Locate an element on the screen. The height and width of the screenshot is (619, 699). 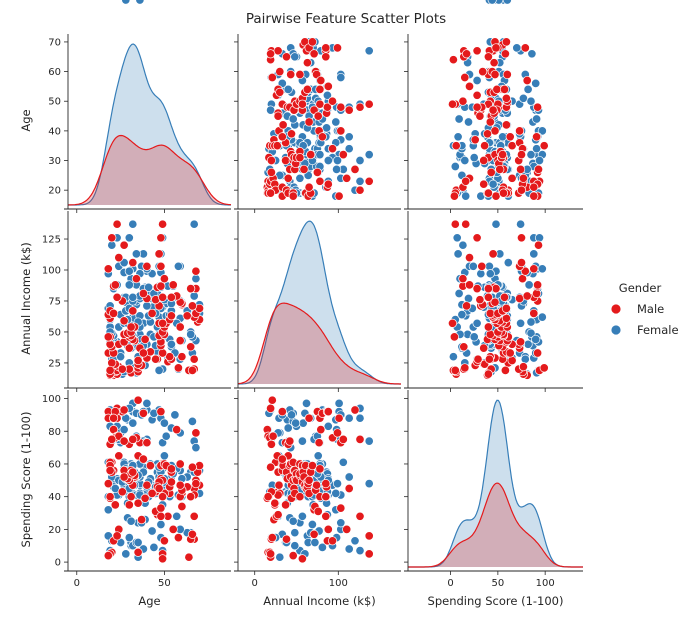
legend-label-male: Male is located at coordinates (650, 309).